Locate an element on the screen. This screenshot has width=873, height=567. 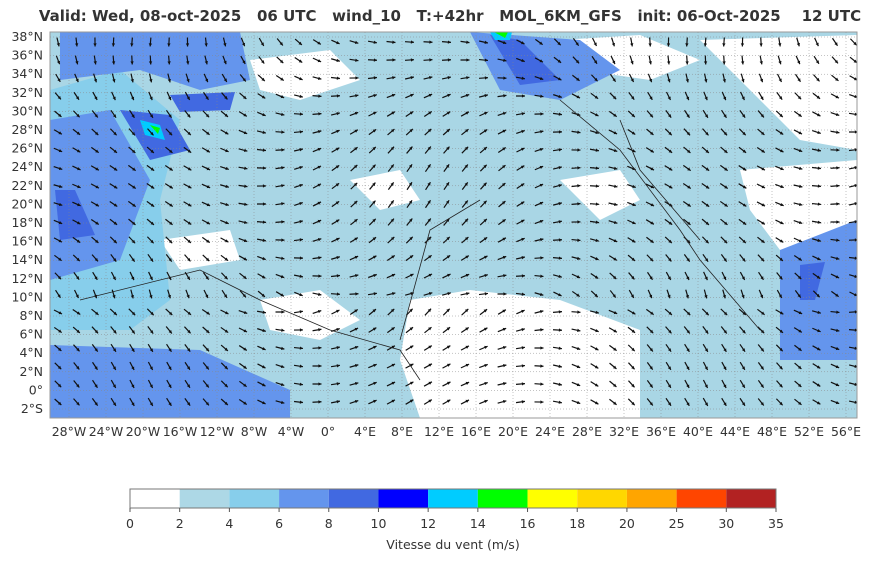
colorbar-tick-label: 30 is located at coordinates (726, 523).